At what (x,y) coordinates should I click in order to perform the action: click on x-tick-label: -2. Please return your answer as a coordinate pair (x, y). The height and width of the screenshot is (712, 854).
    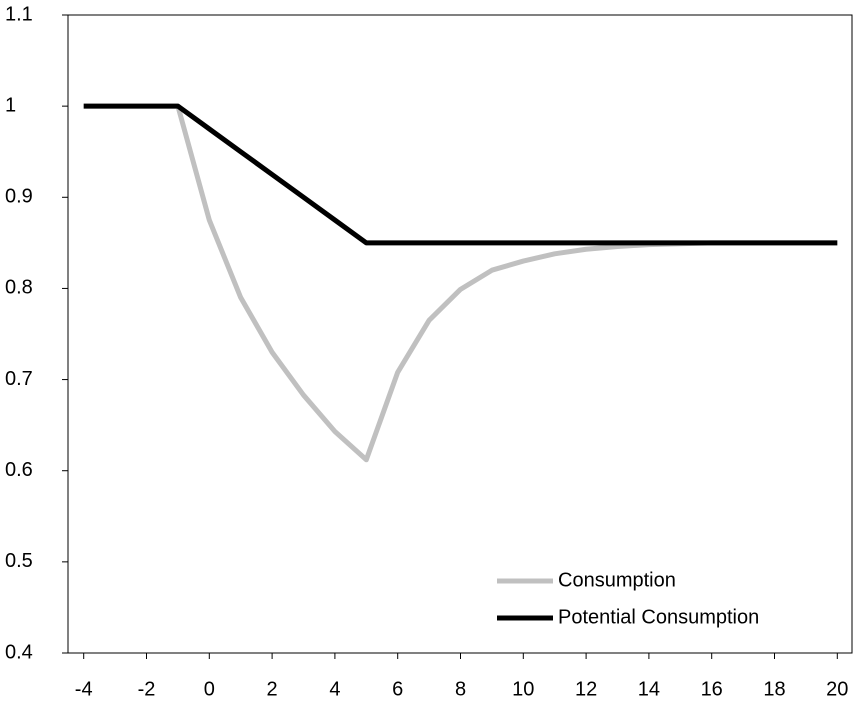
    Looking at the image, I should click on (147, 689).